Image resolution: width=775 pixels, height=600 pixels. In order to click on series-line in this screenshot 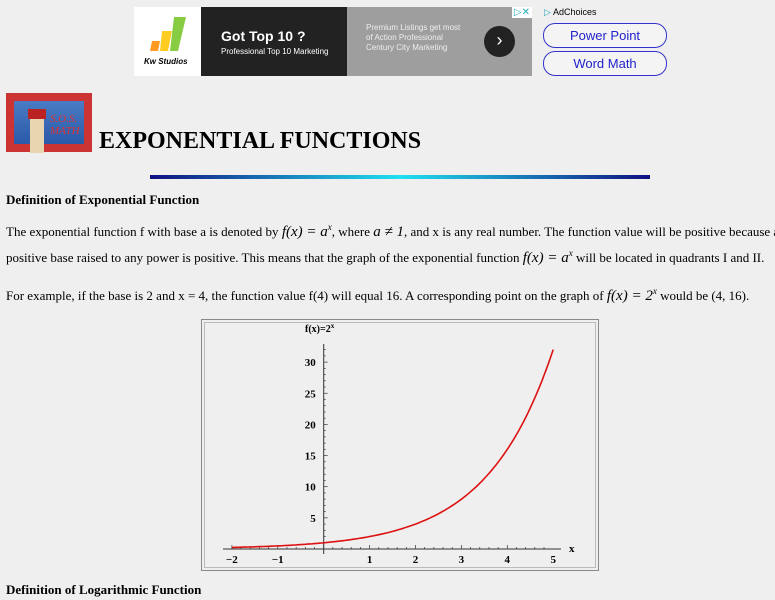, I will do `click(392, 449)`.